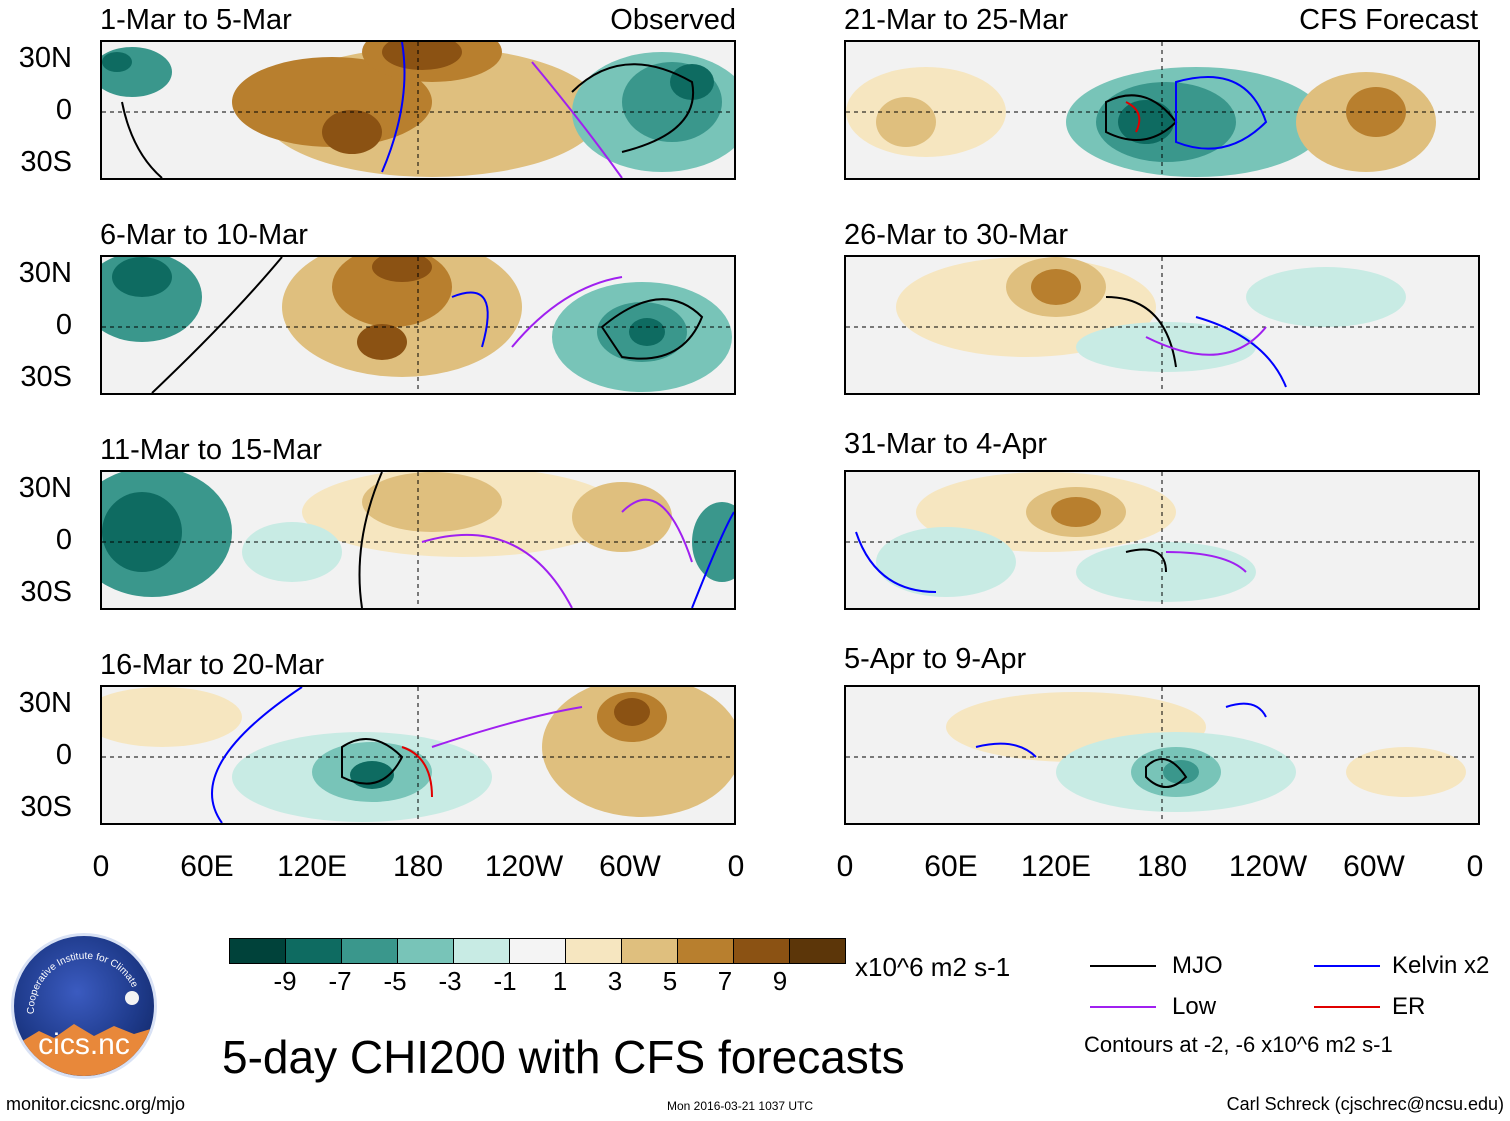  Describe the element at coordinates (1123, 1007) in the screenshot. I see `legend-line-low` at that location.